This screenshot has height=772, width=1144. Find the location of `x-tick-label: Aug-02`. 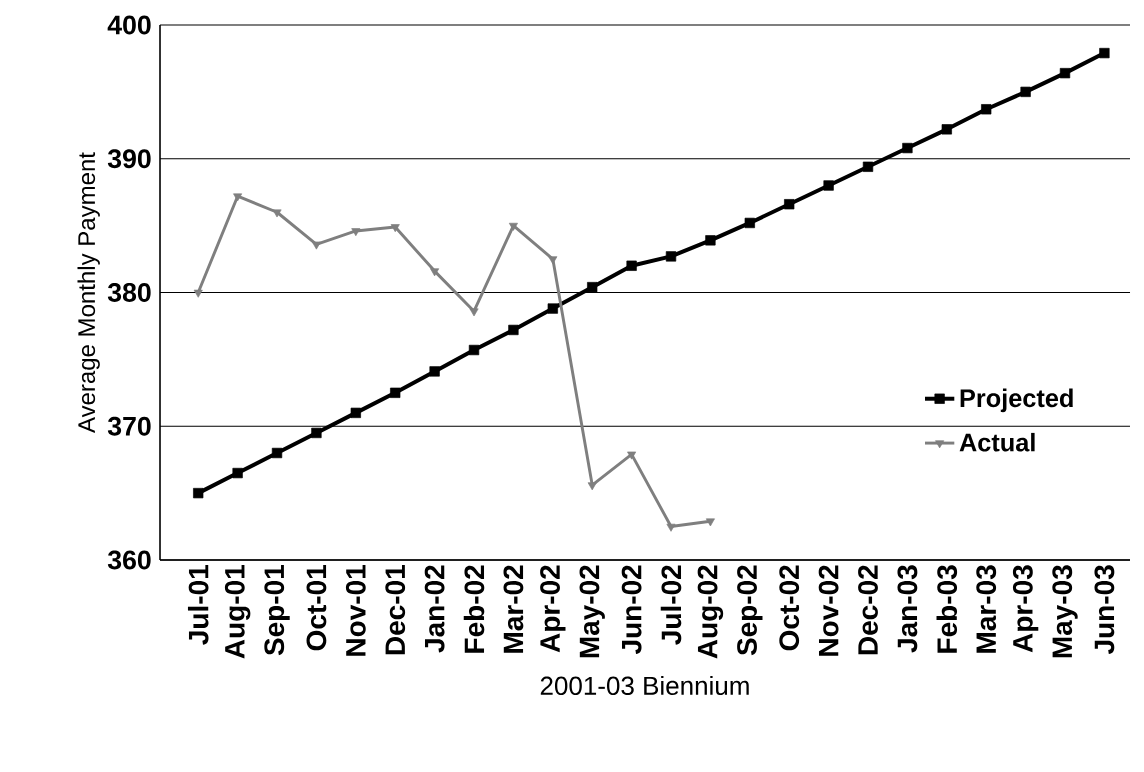

x-tick-label: Aug-02 is located at coordinates (710, 612).